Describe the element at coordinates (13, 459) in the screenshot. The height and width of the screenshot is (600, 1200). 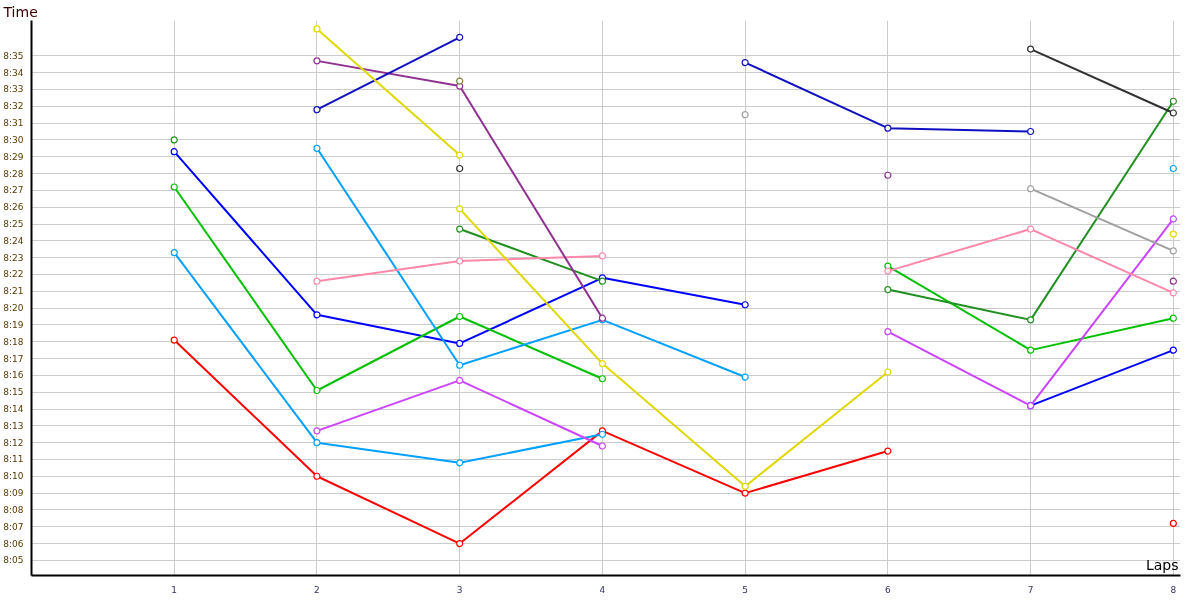
I see `y-tick-label: 8:11` at that location.